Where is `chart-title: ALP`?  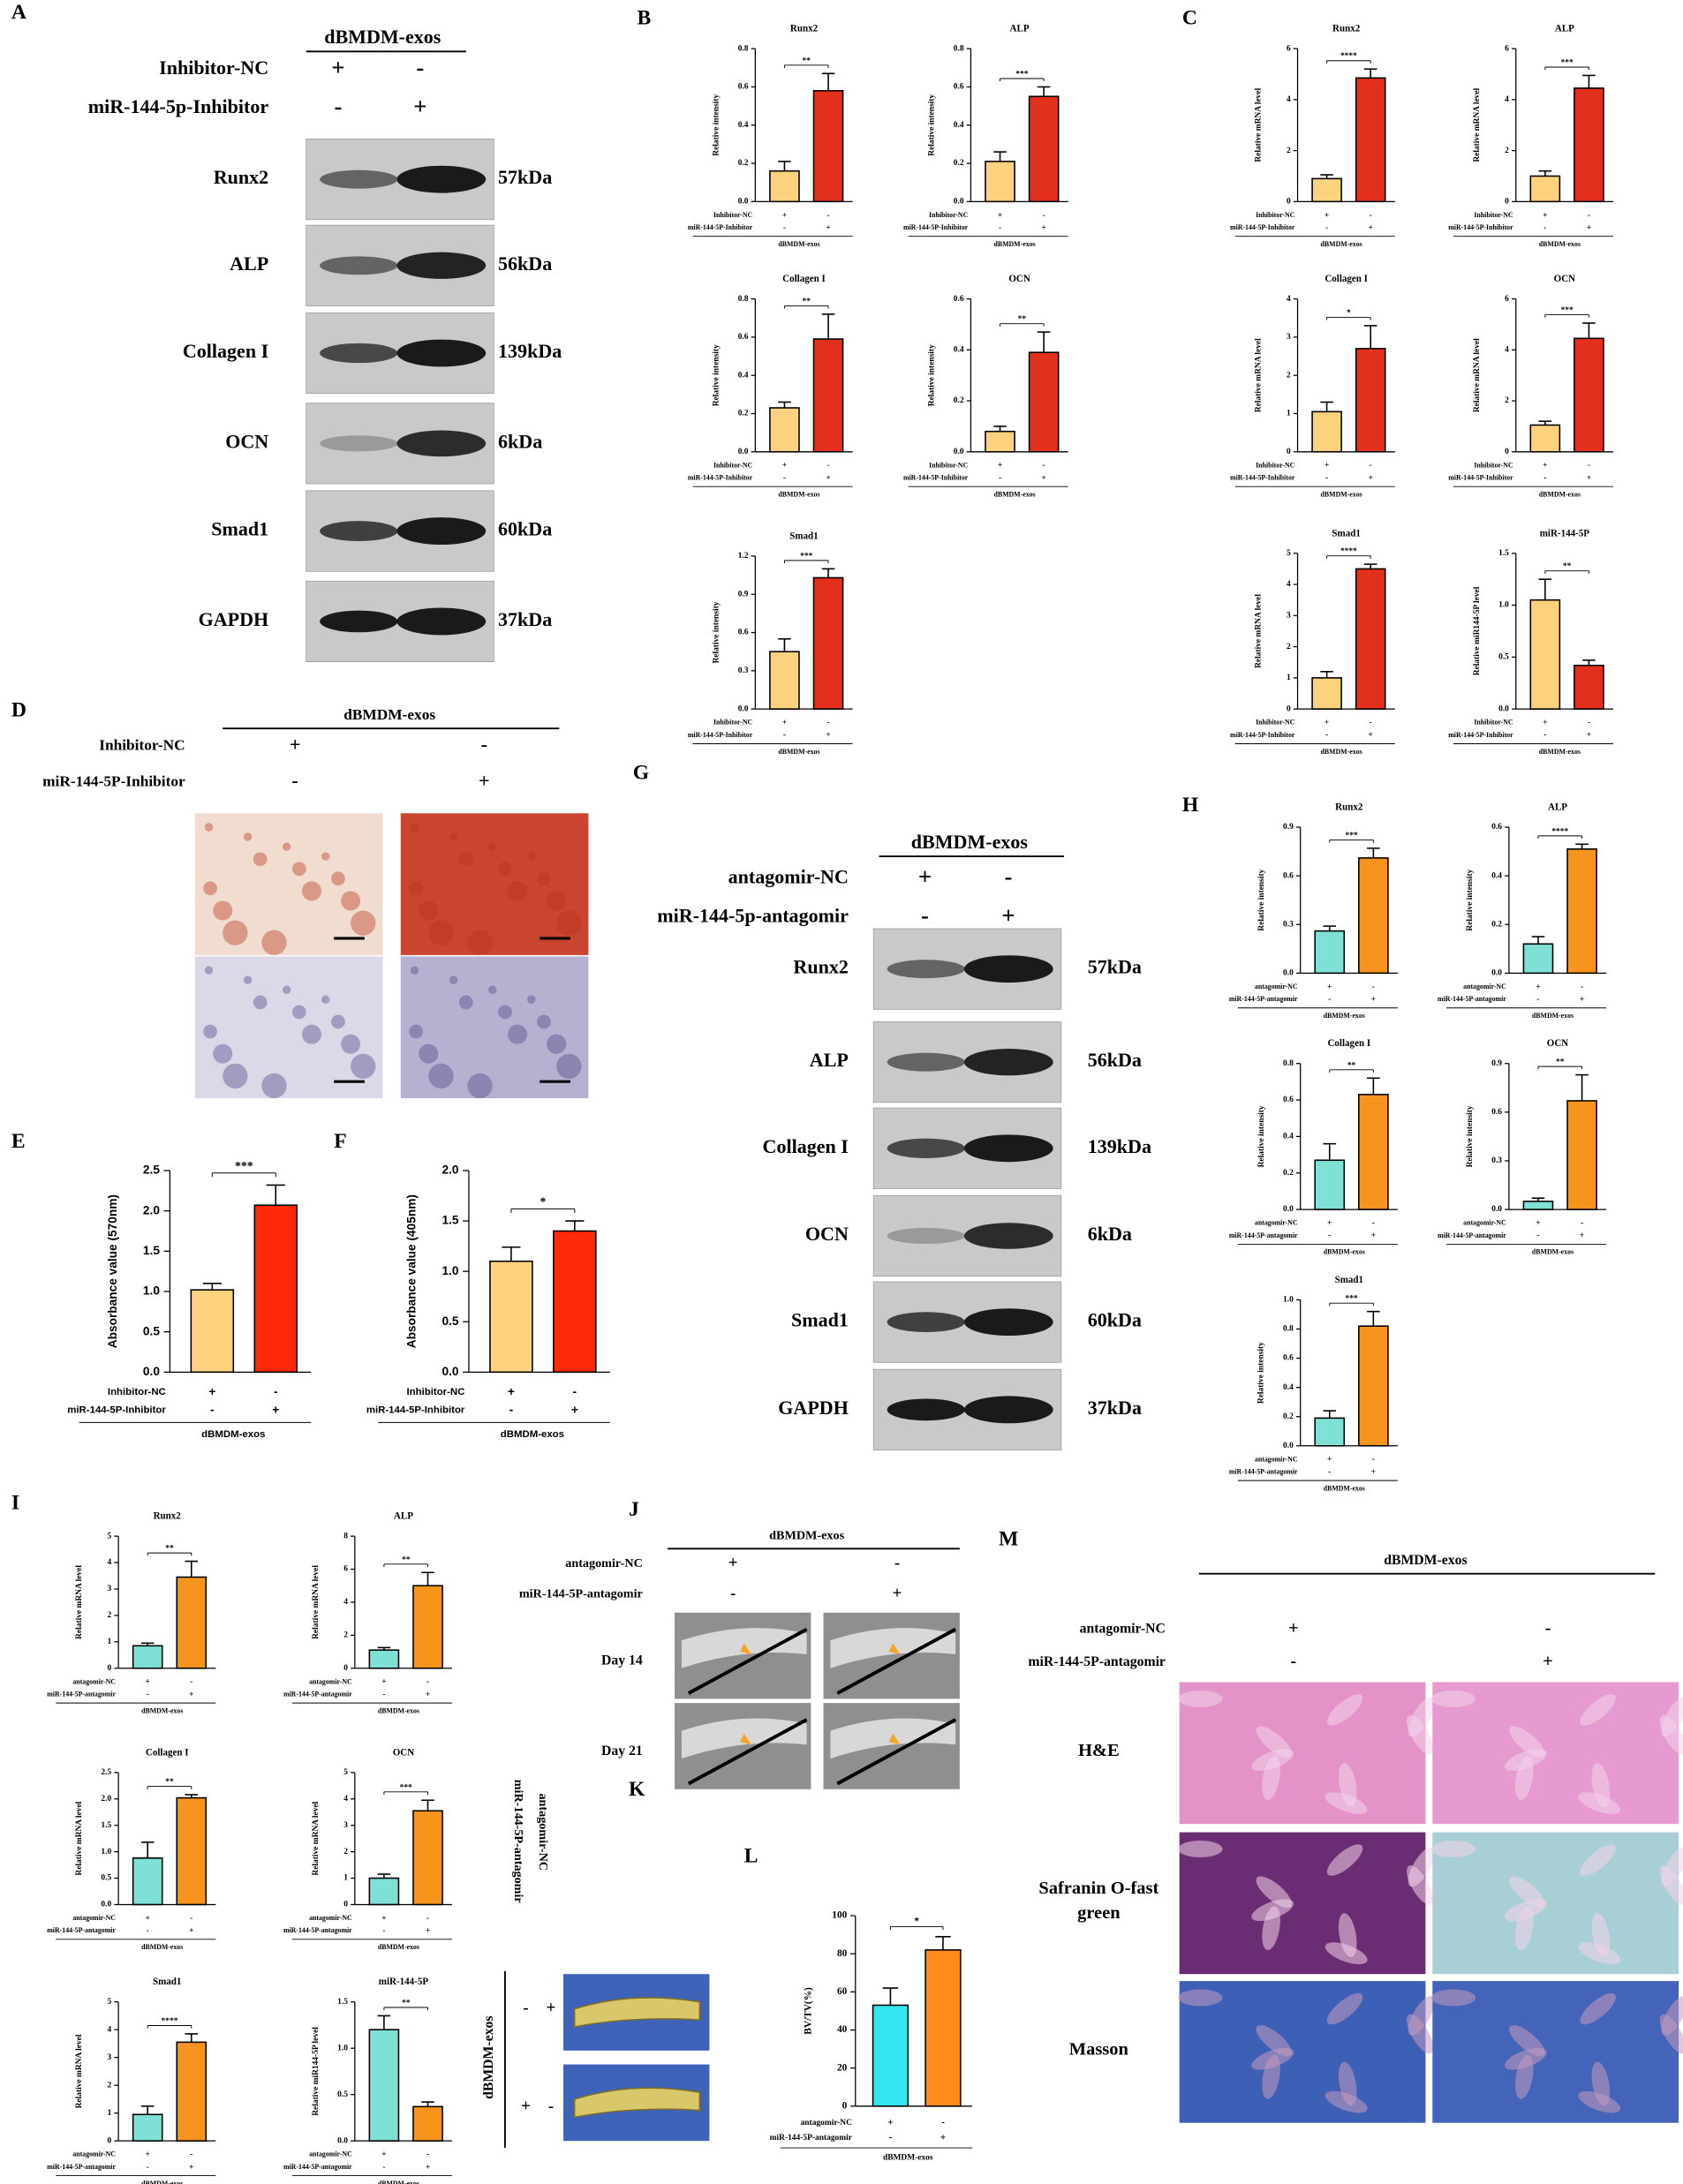
chart-title: ALP is located at coordinates (1020, 29).